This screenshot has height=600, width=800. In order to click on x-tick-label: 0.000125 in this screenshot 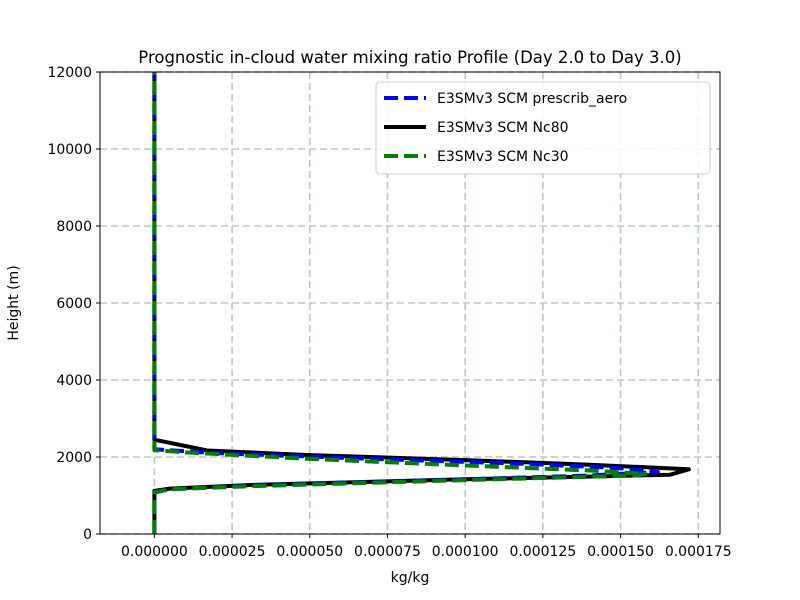, I will do `click(542, 552)`.